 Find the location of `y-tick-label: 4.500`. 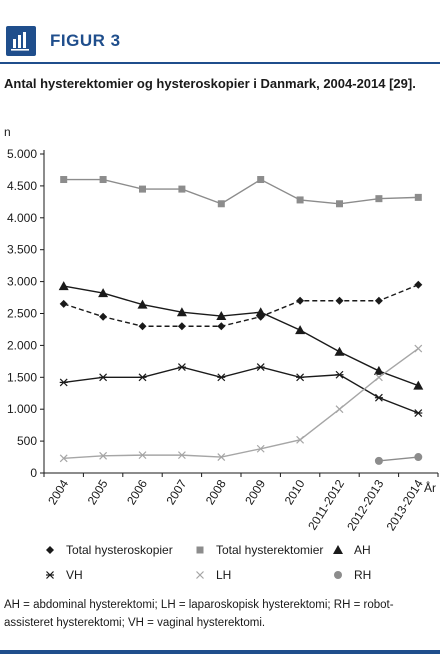

y-tick-label: 4.500 is located at coordinates (22, 186).